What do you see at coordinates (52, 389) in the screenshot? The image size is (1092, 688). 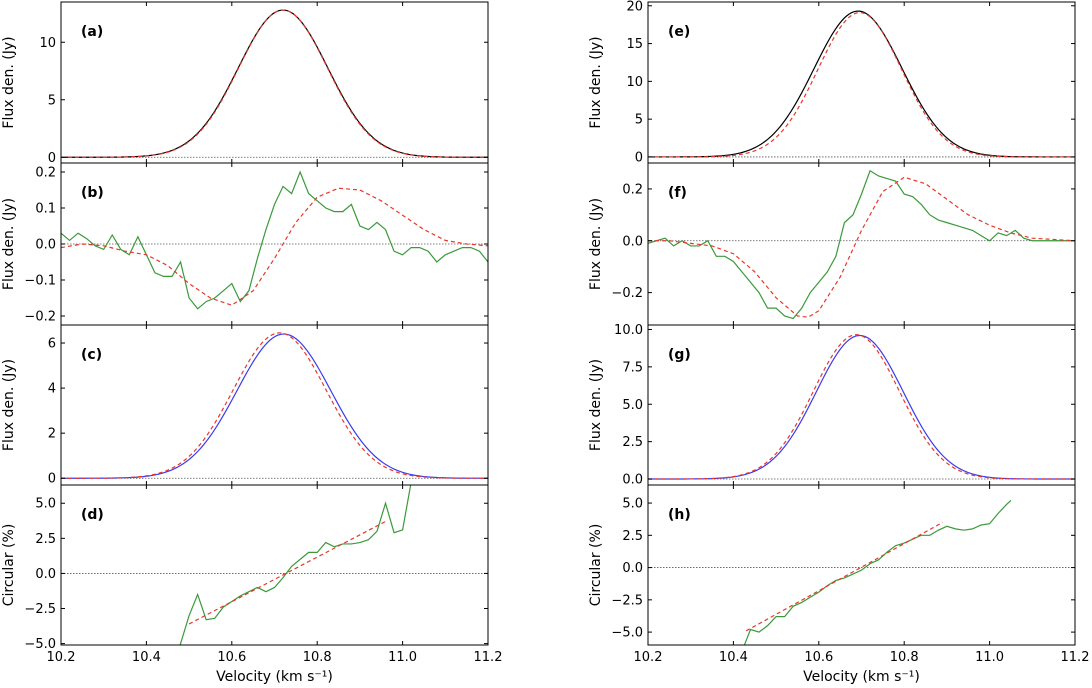 I see `y-tick-label: 4` at bounding box center [52, 389].